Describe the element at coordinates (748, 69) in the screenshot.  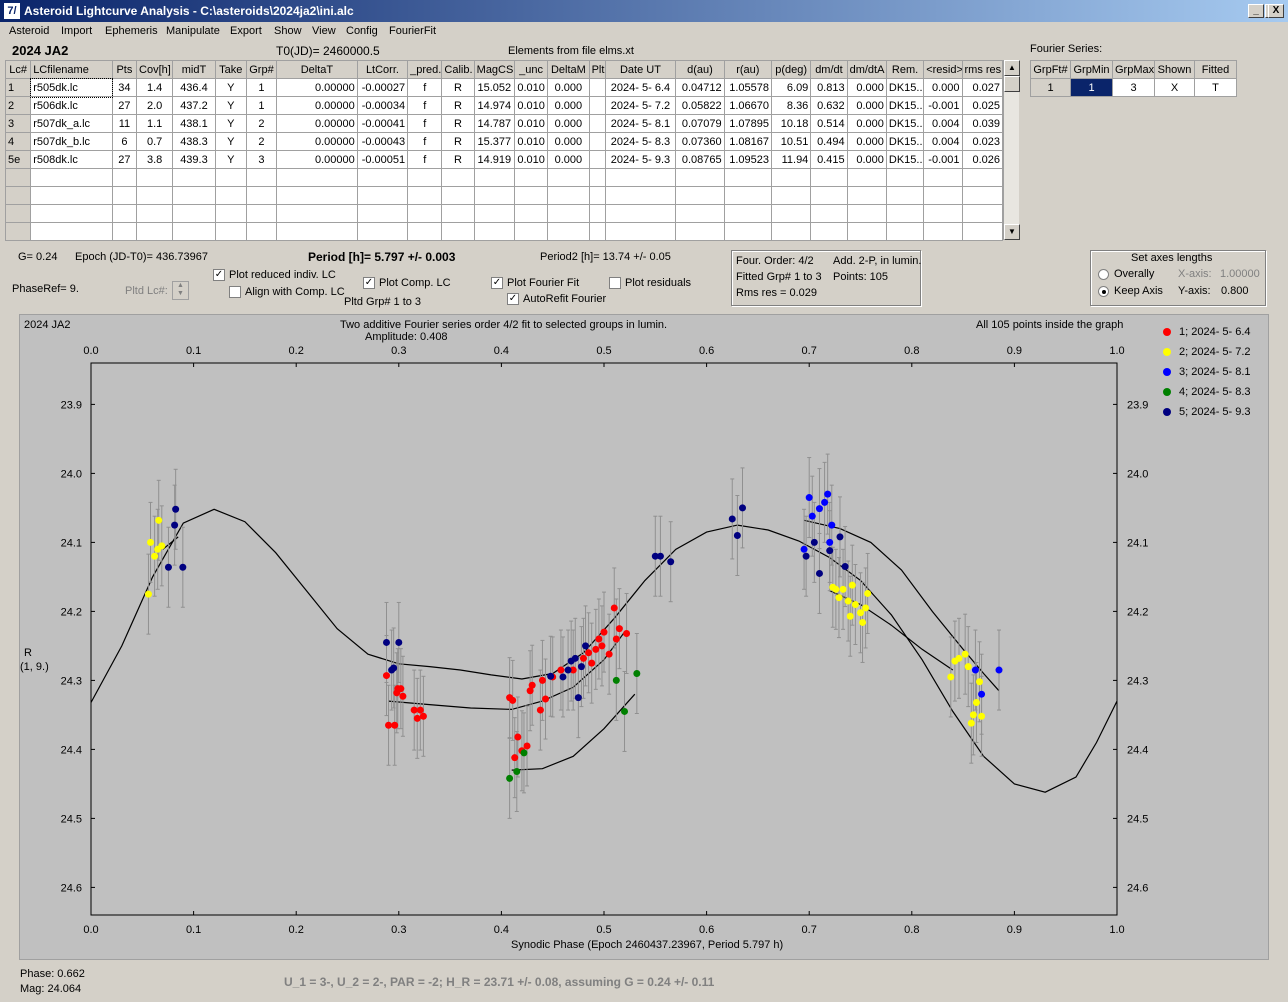
I see `col-header: r(au)` at that location.